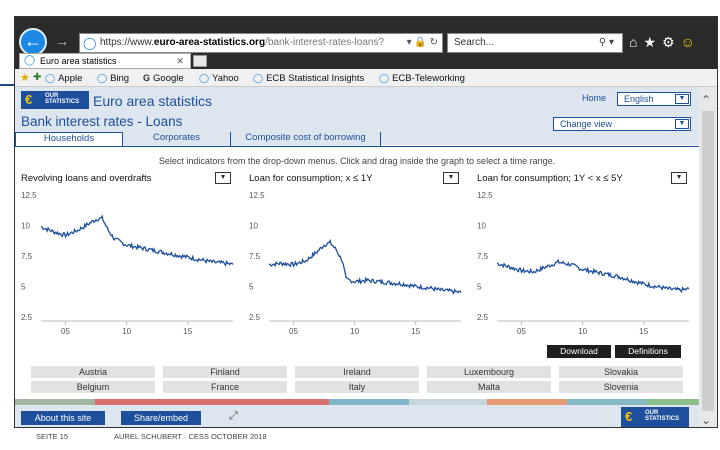 Image resolution: width=720 pixels, height=450 pixels. I want to click on close-icon: ✕, so click(180, 61).